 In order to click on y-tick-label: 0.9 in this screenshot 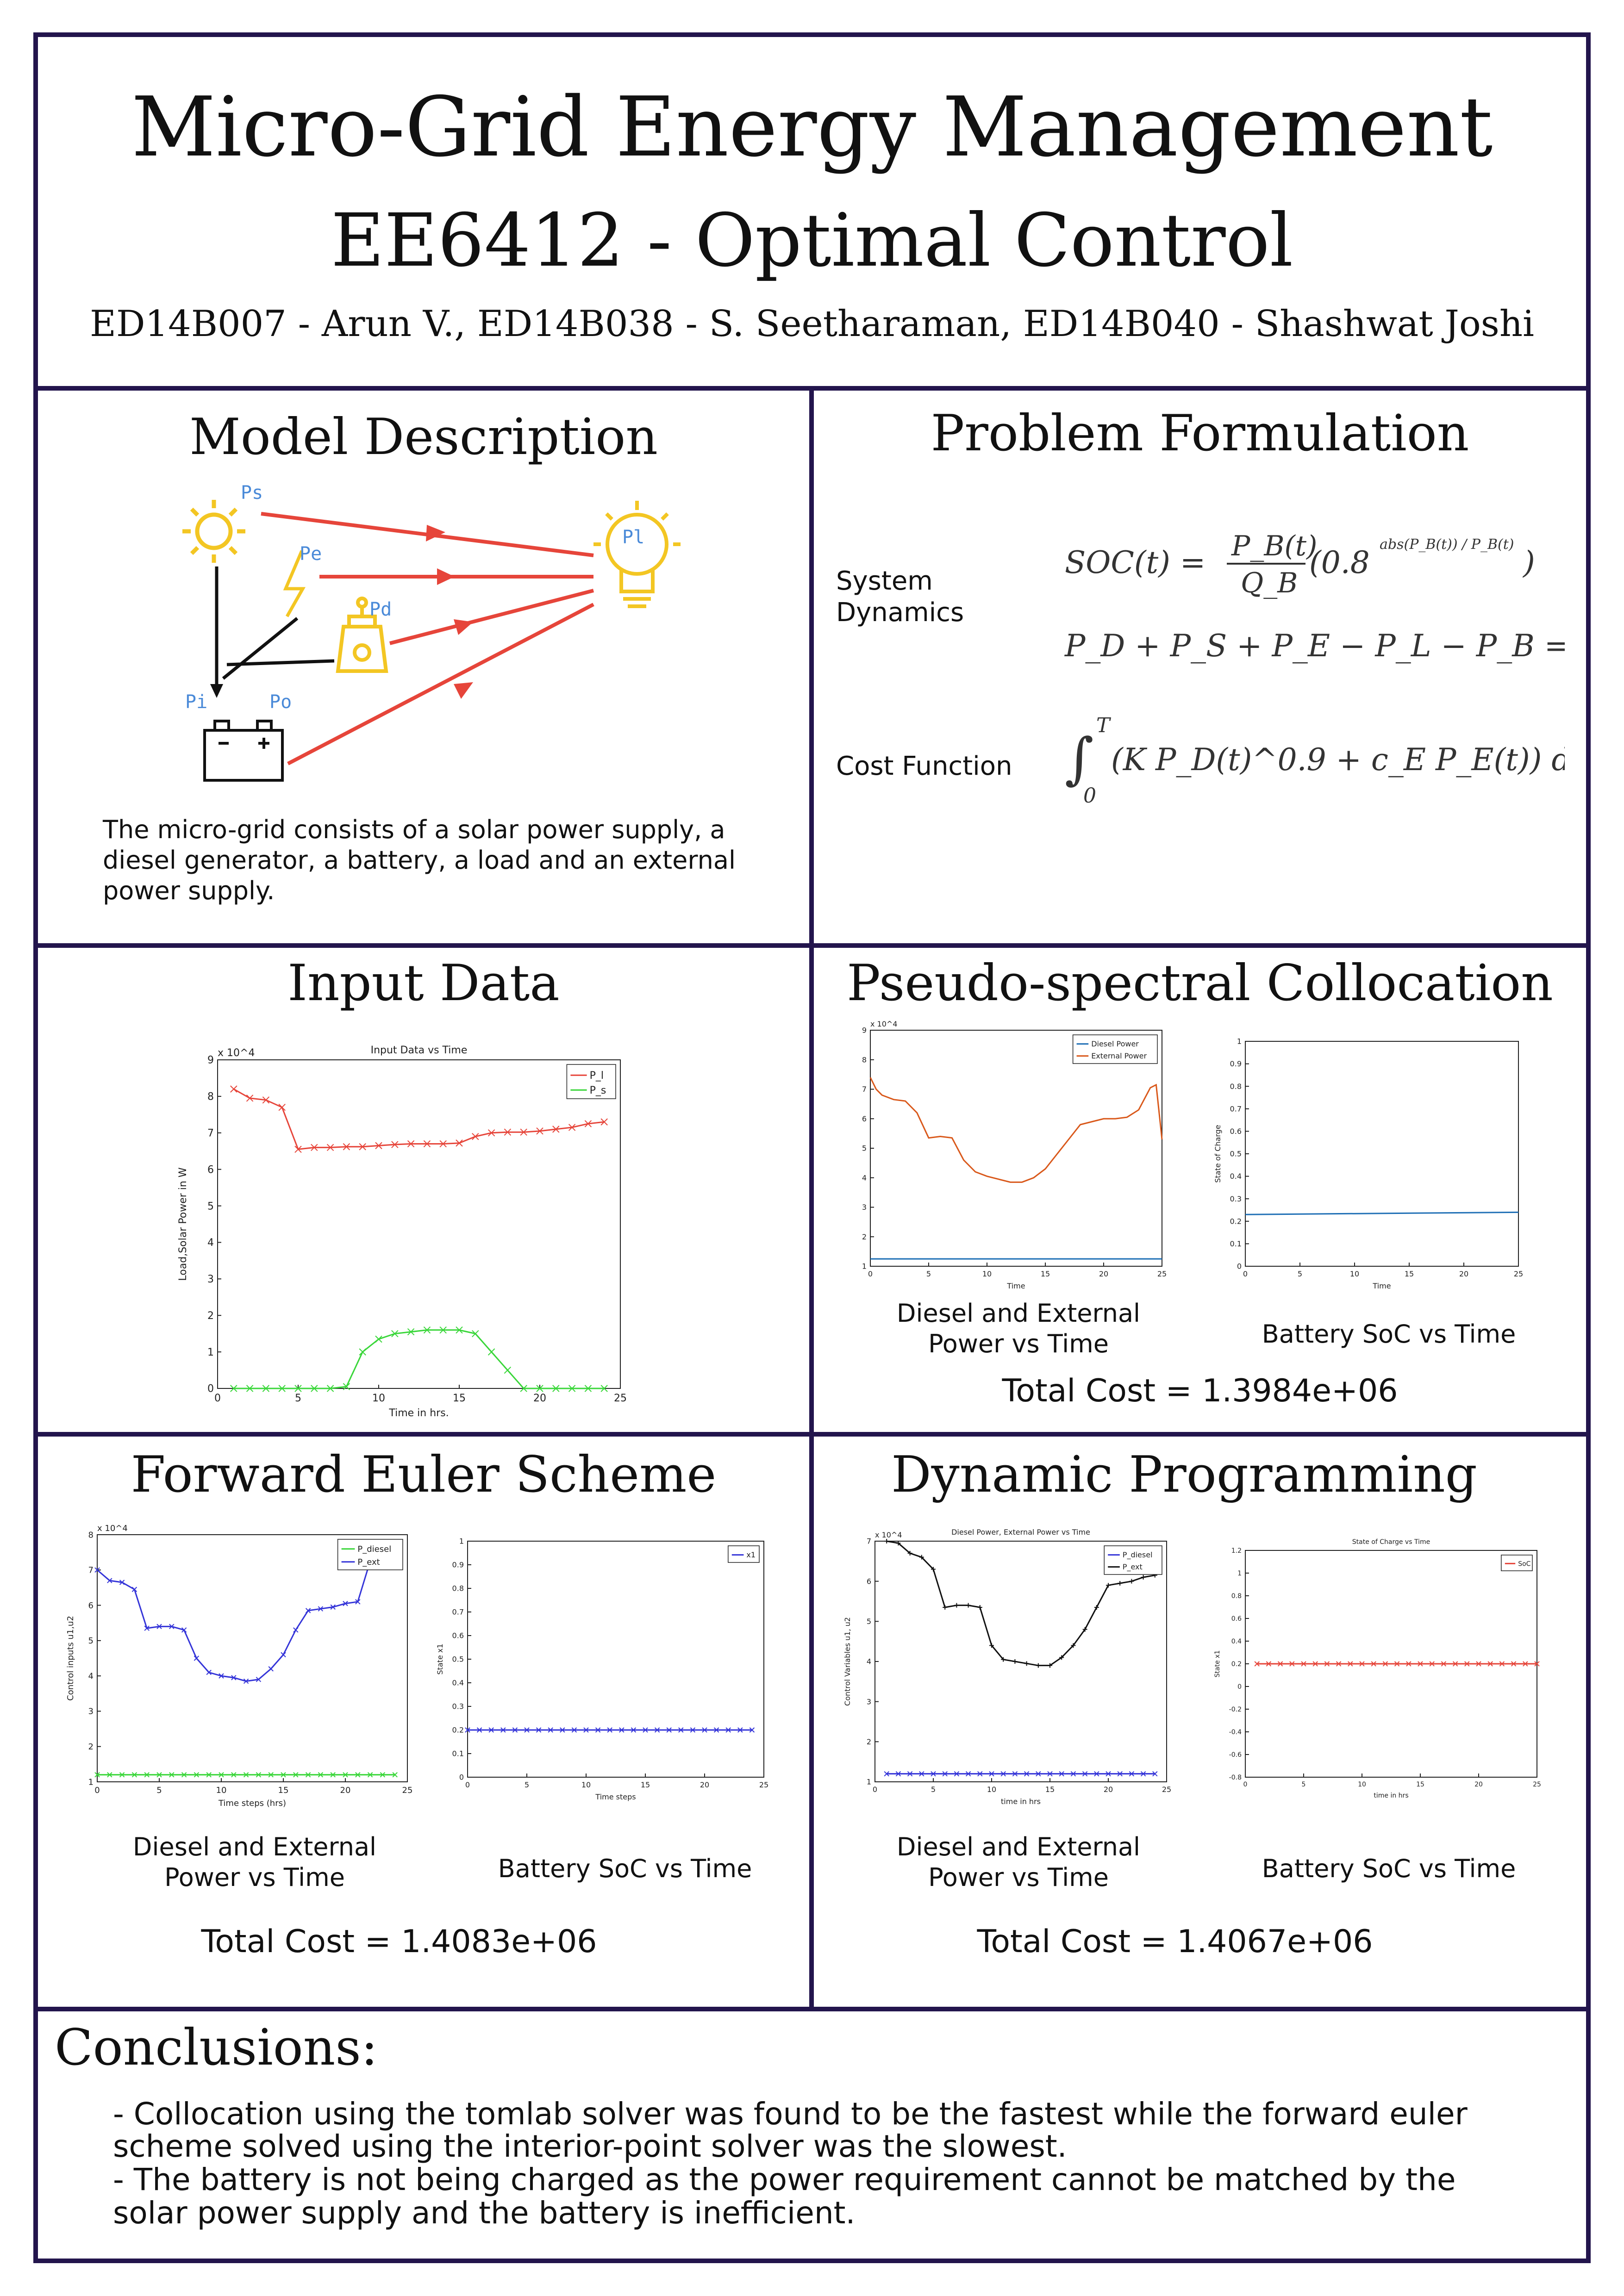, I will do `click(1236, 1063)`.